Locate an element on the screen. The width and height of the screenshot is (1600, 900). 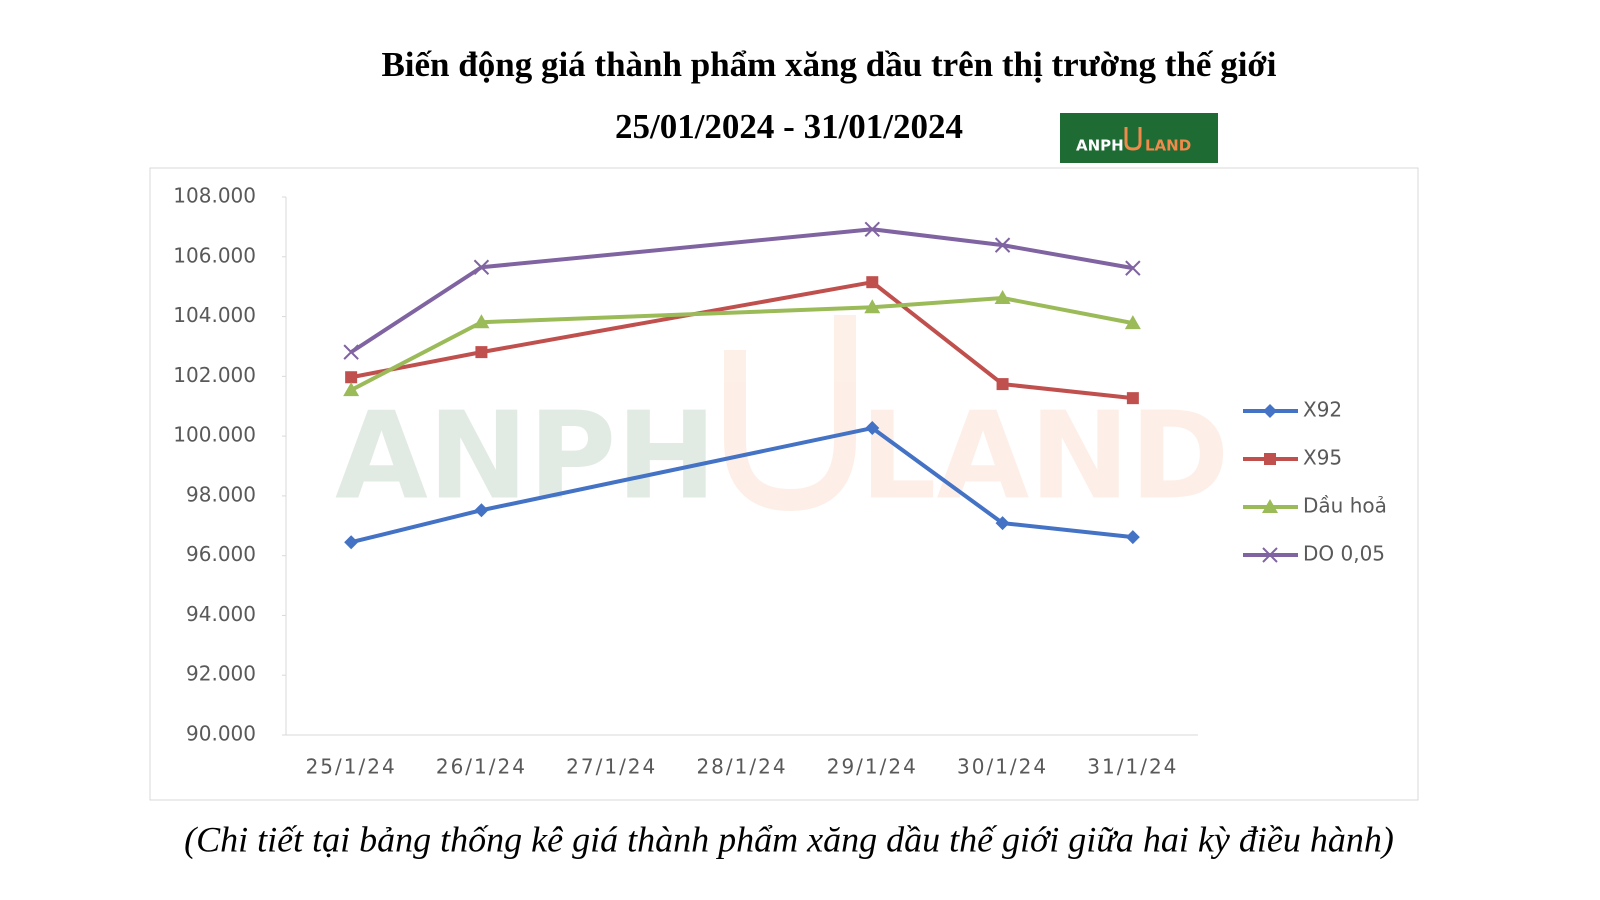
logo-u is located at coordinates (1133, 139).